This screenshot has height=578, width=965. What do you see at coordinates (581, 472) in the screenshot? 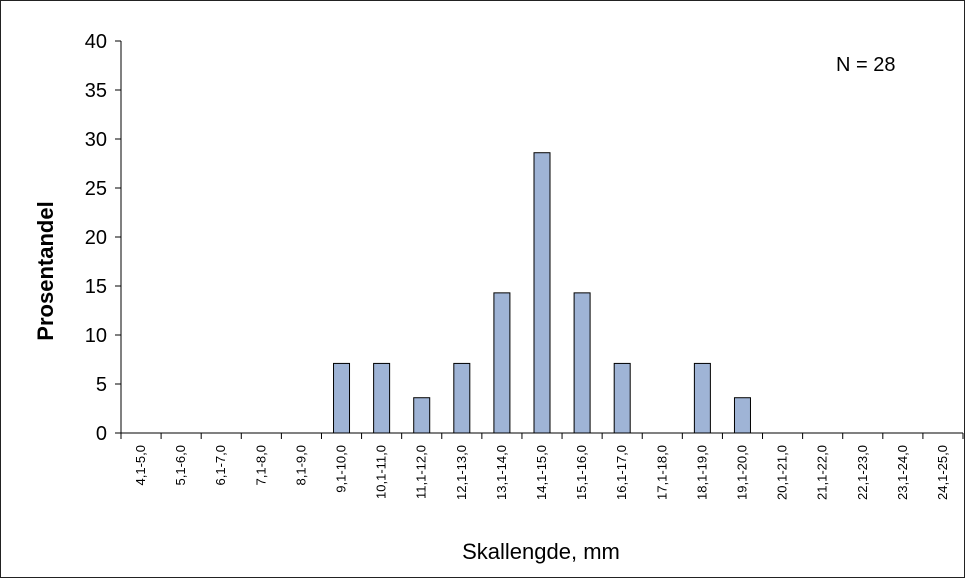
I see `x-tick-label: 15,1-16,0` at bounding box center [581, 472].